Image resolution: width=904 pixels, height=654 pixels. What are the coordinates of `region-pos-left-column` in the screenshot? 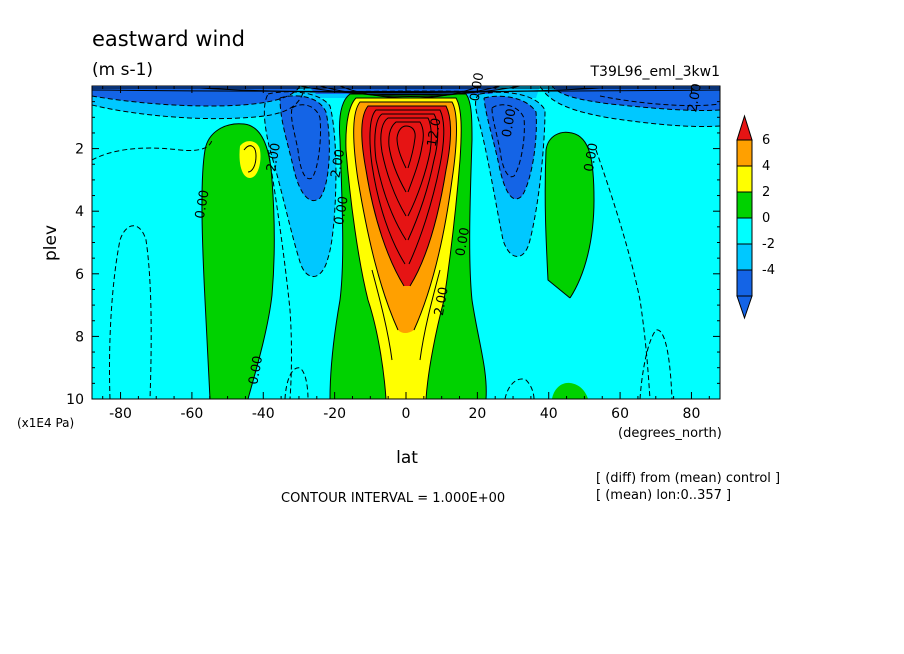 It's located at (238, 261).